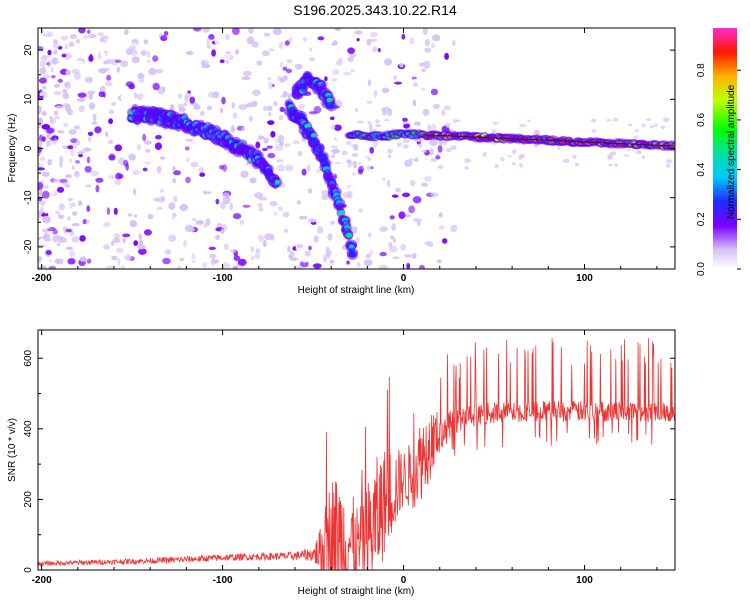 This screenshot has height=600, width=750. Describe the element at coordinates (28, 99) in the screenshot. I see `spectrogram-y-tick-label: 10` at that location.